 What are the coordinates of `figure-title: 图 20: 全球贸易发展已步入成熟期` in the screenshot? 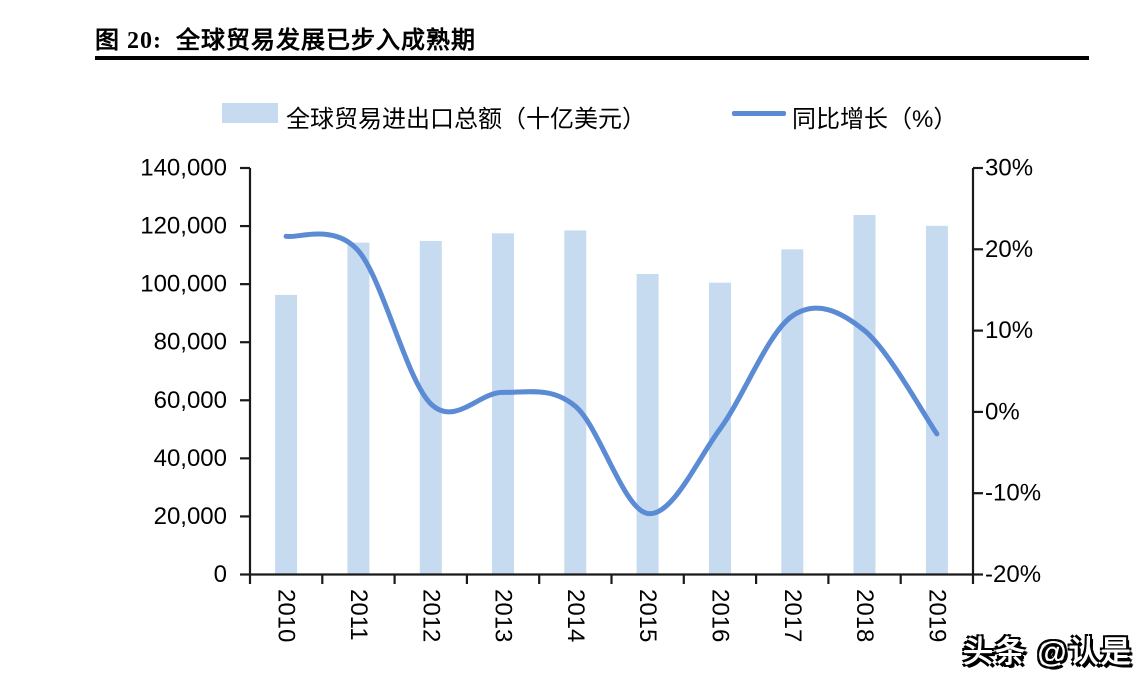 It's located at (285, 41).